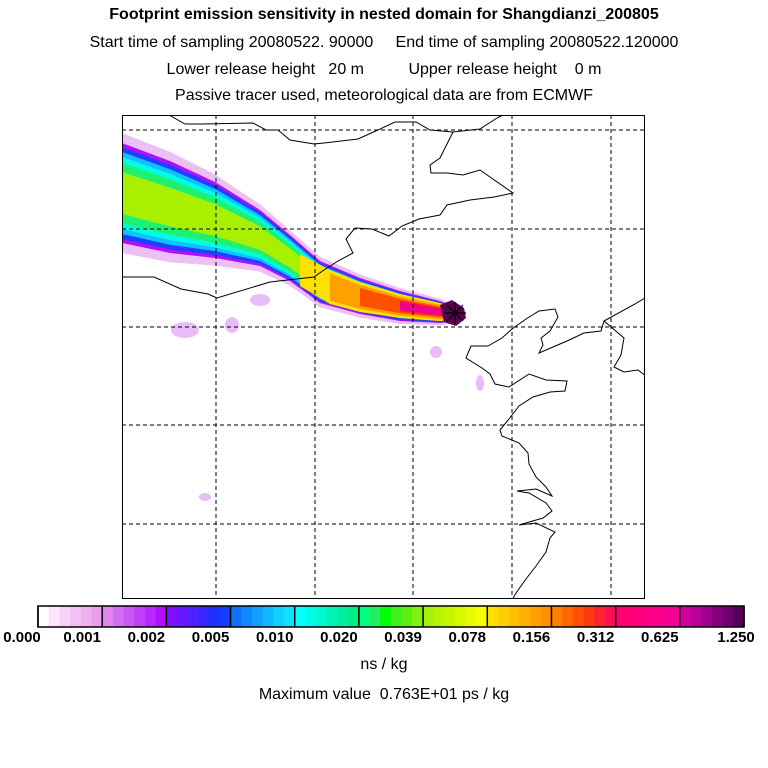 This screenshot has height=768, width=768. I want to click on emission-plume, so click(294, 229).